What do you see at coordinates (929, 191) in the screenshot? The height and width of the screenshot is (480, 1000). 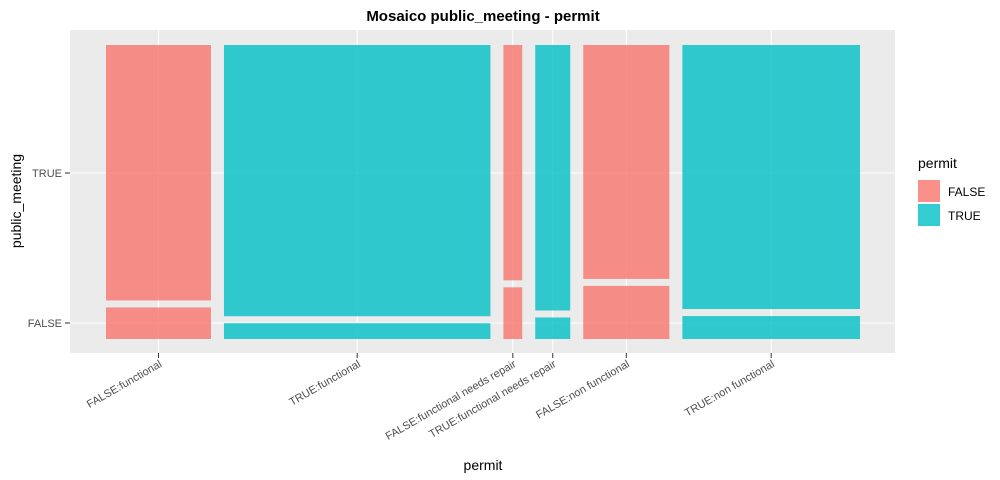 I see `legend-key-false` at bounding box center [929, 191].